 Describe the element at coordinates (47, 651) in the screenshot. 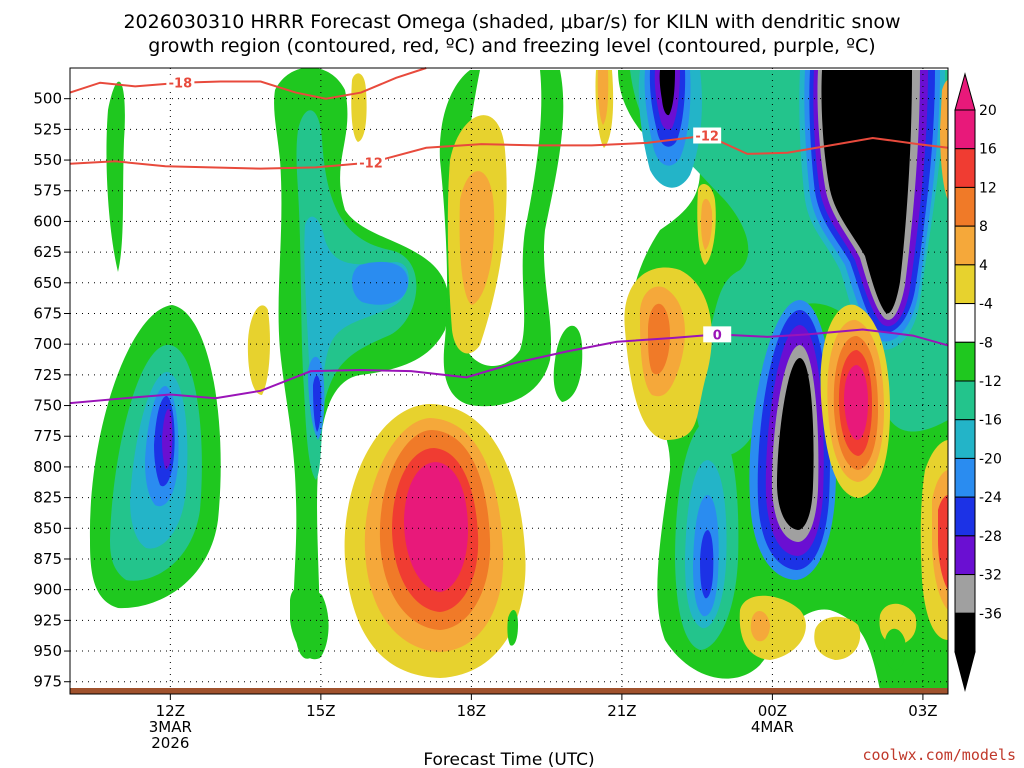

I see `y-tick-label: 950` at that location.